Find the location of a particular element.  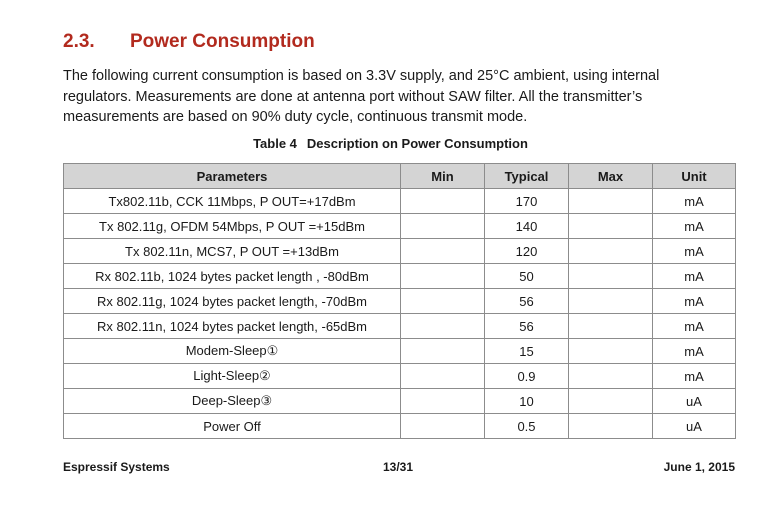

cell-typical: 15 is located at coordinates (526, 351).